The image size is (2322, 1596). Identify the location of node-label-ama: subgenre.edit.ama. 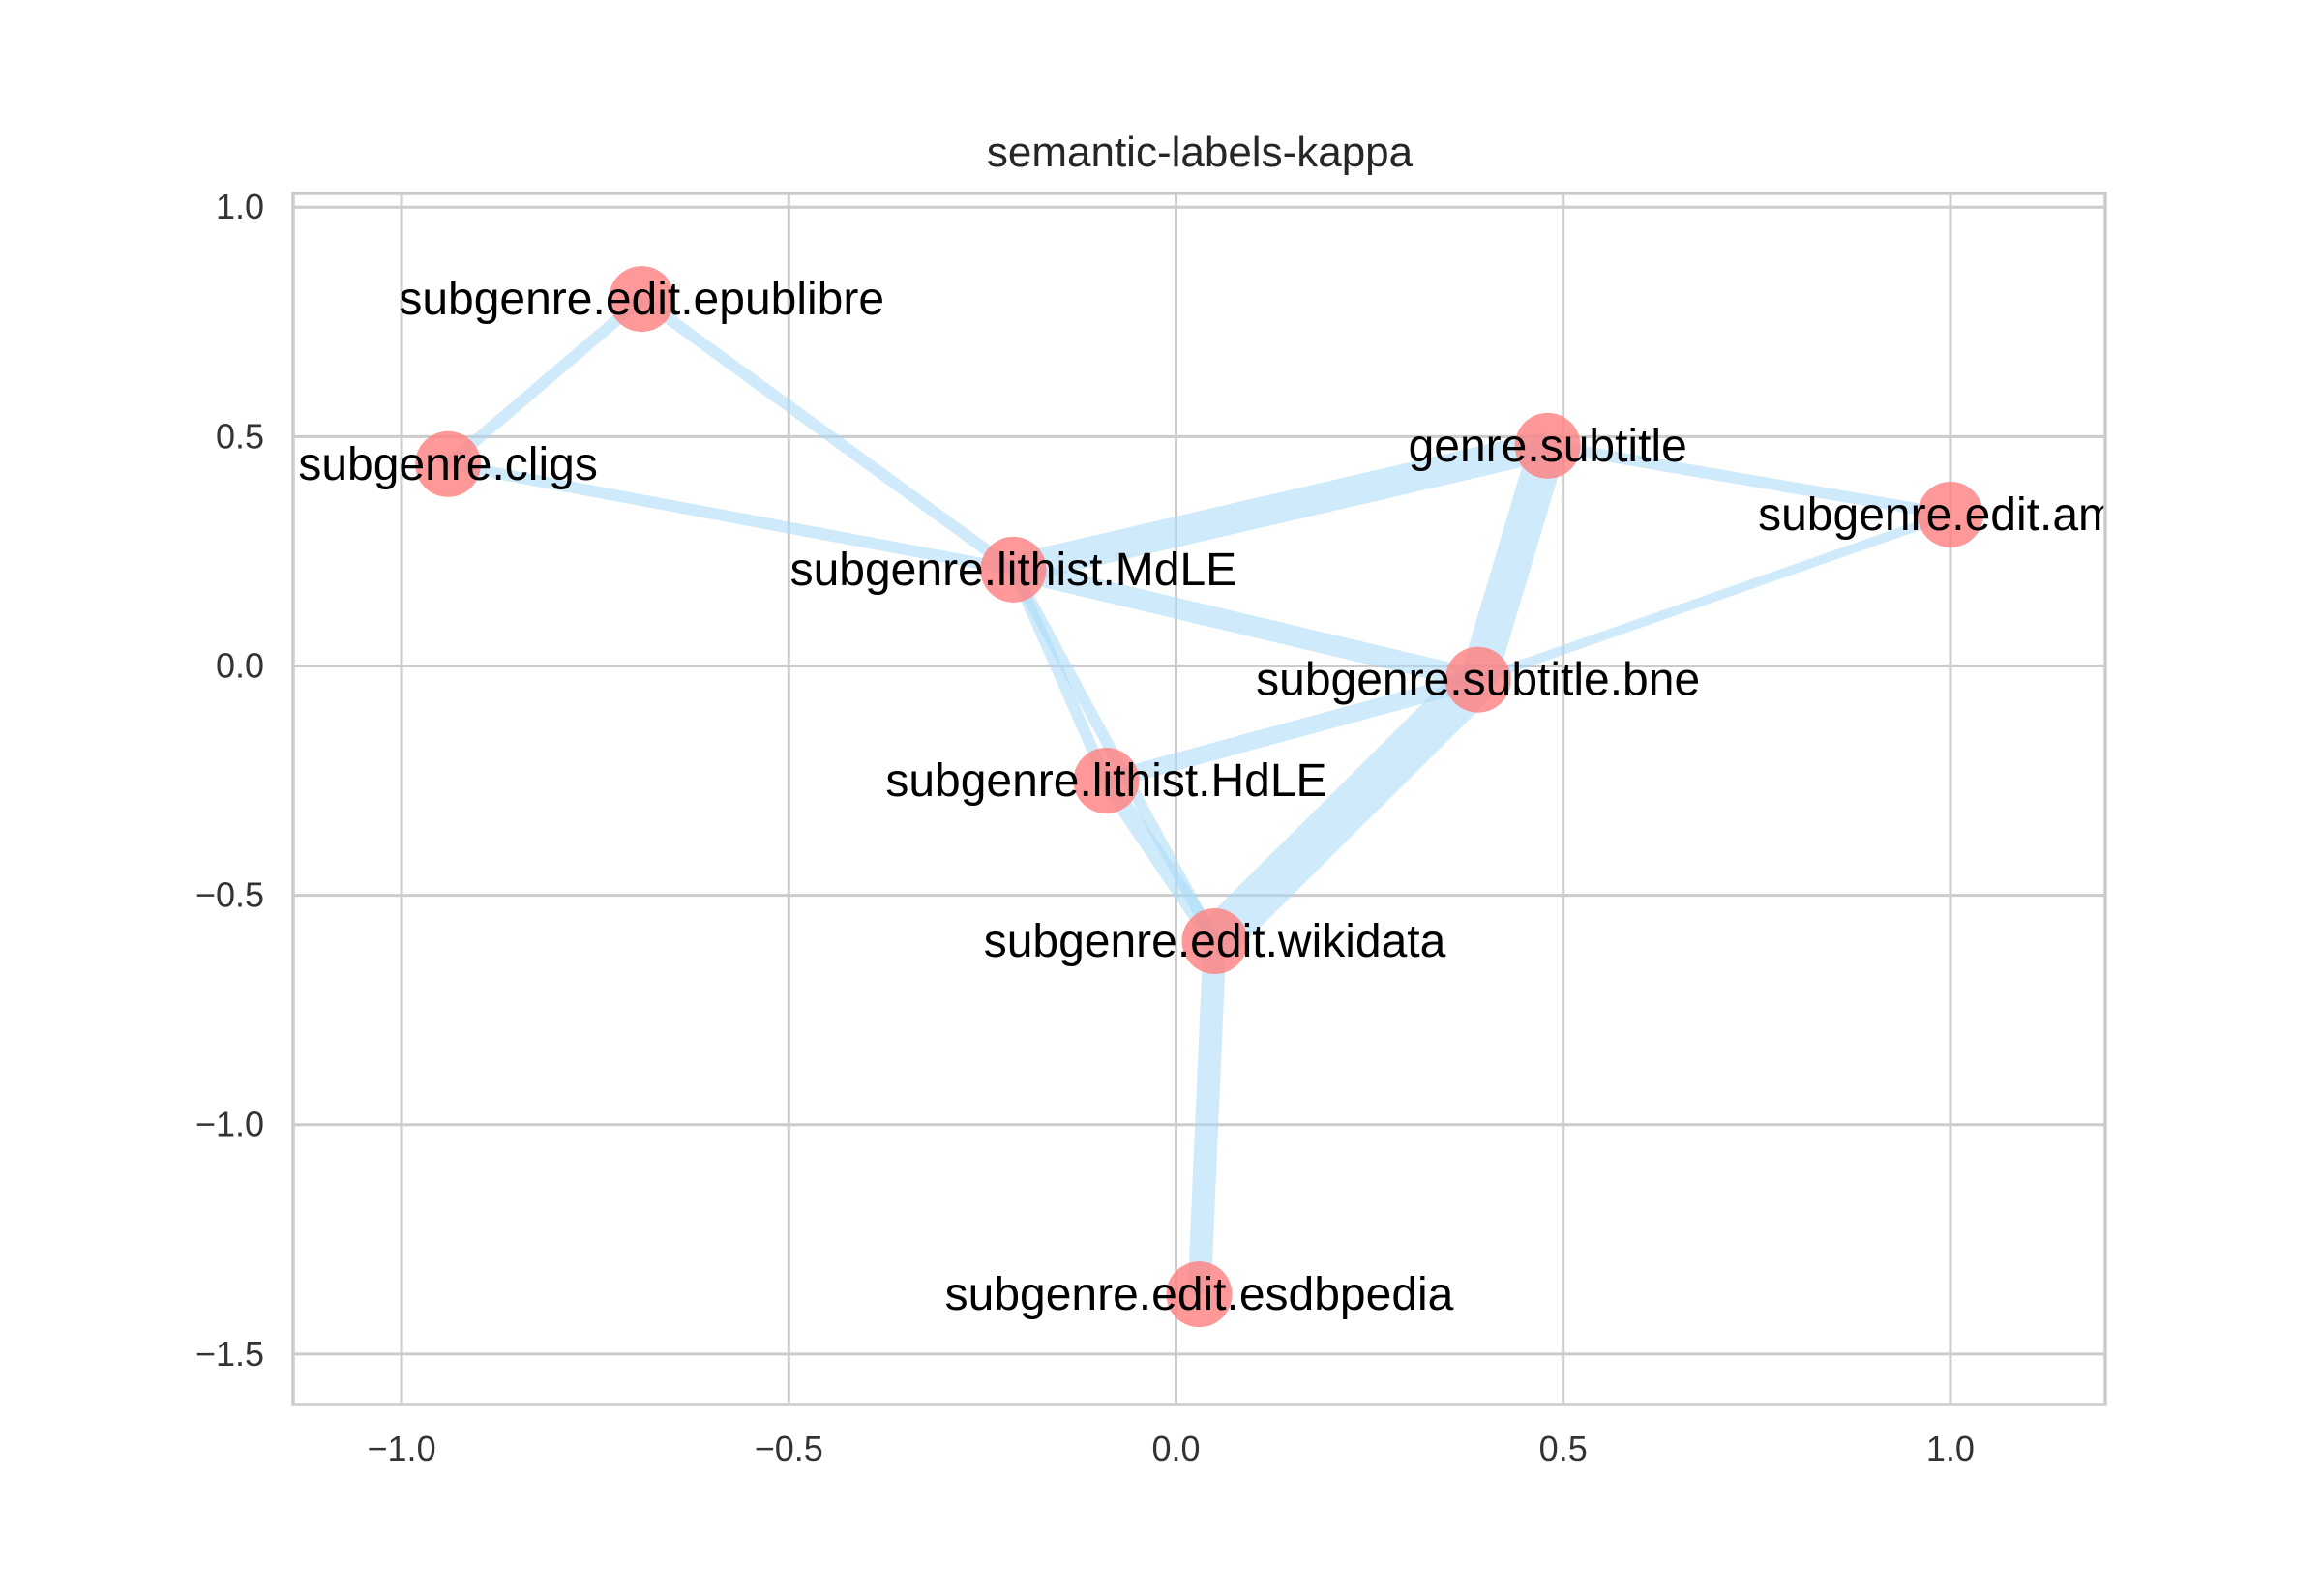
(1950, 515).